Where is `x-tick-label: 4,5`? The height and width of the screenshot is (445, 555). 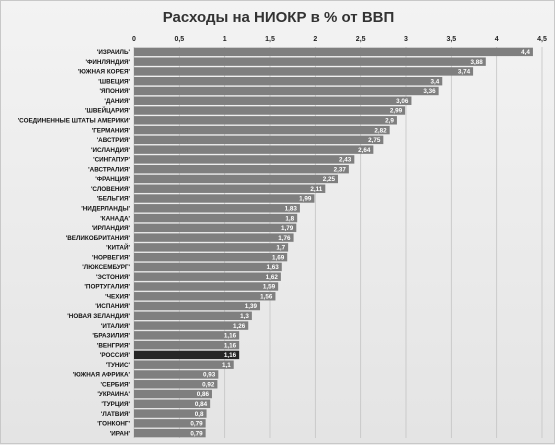
x-tick-label: 4,5 is located at coordinates (542, 39).